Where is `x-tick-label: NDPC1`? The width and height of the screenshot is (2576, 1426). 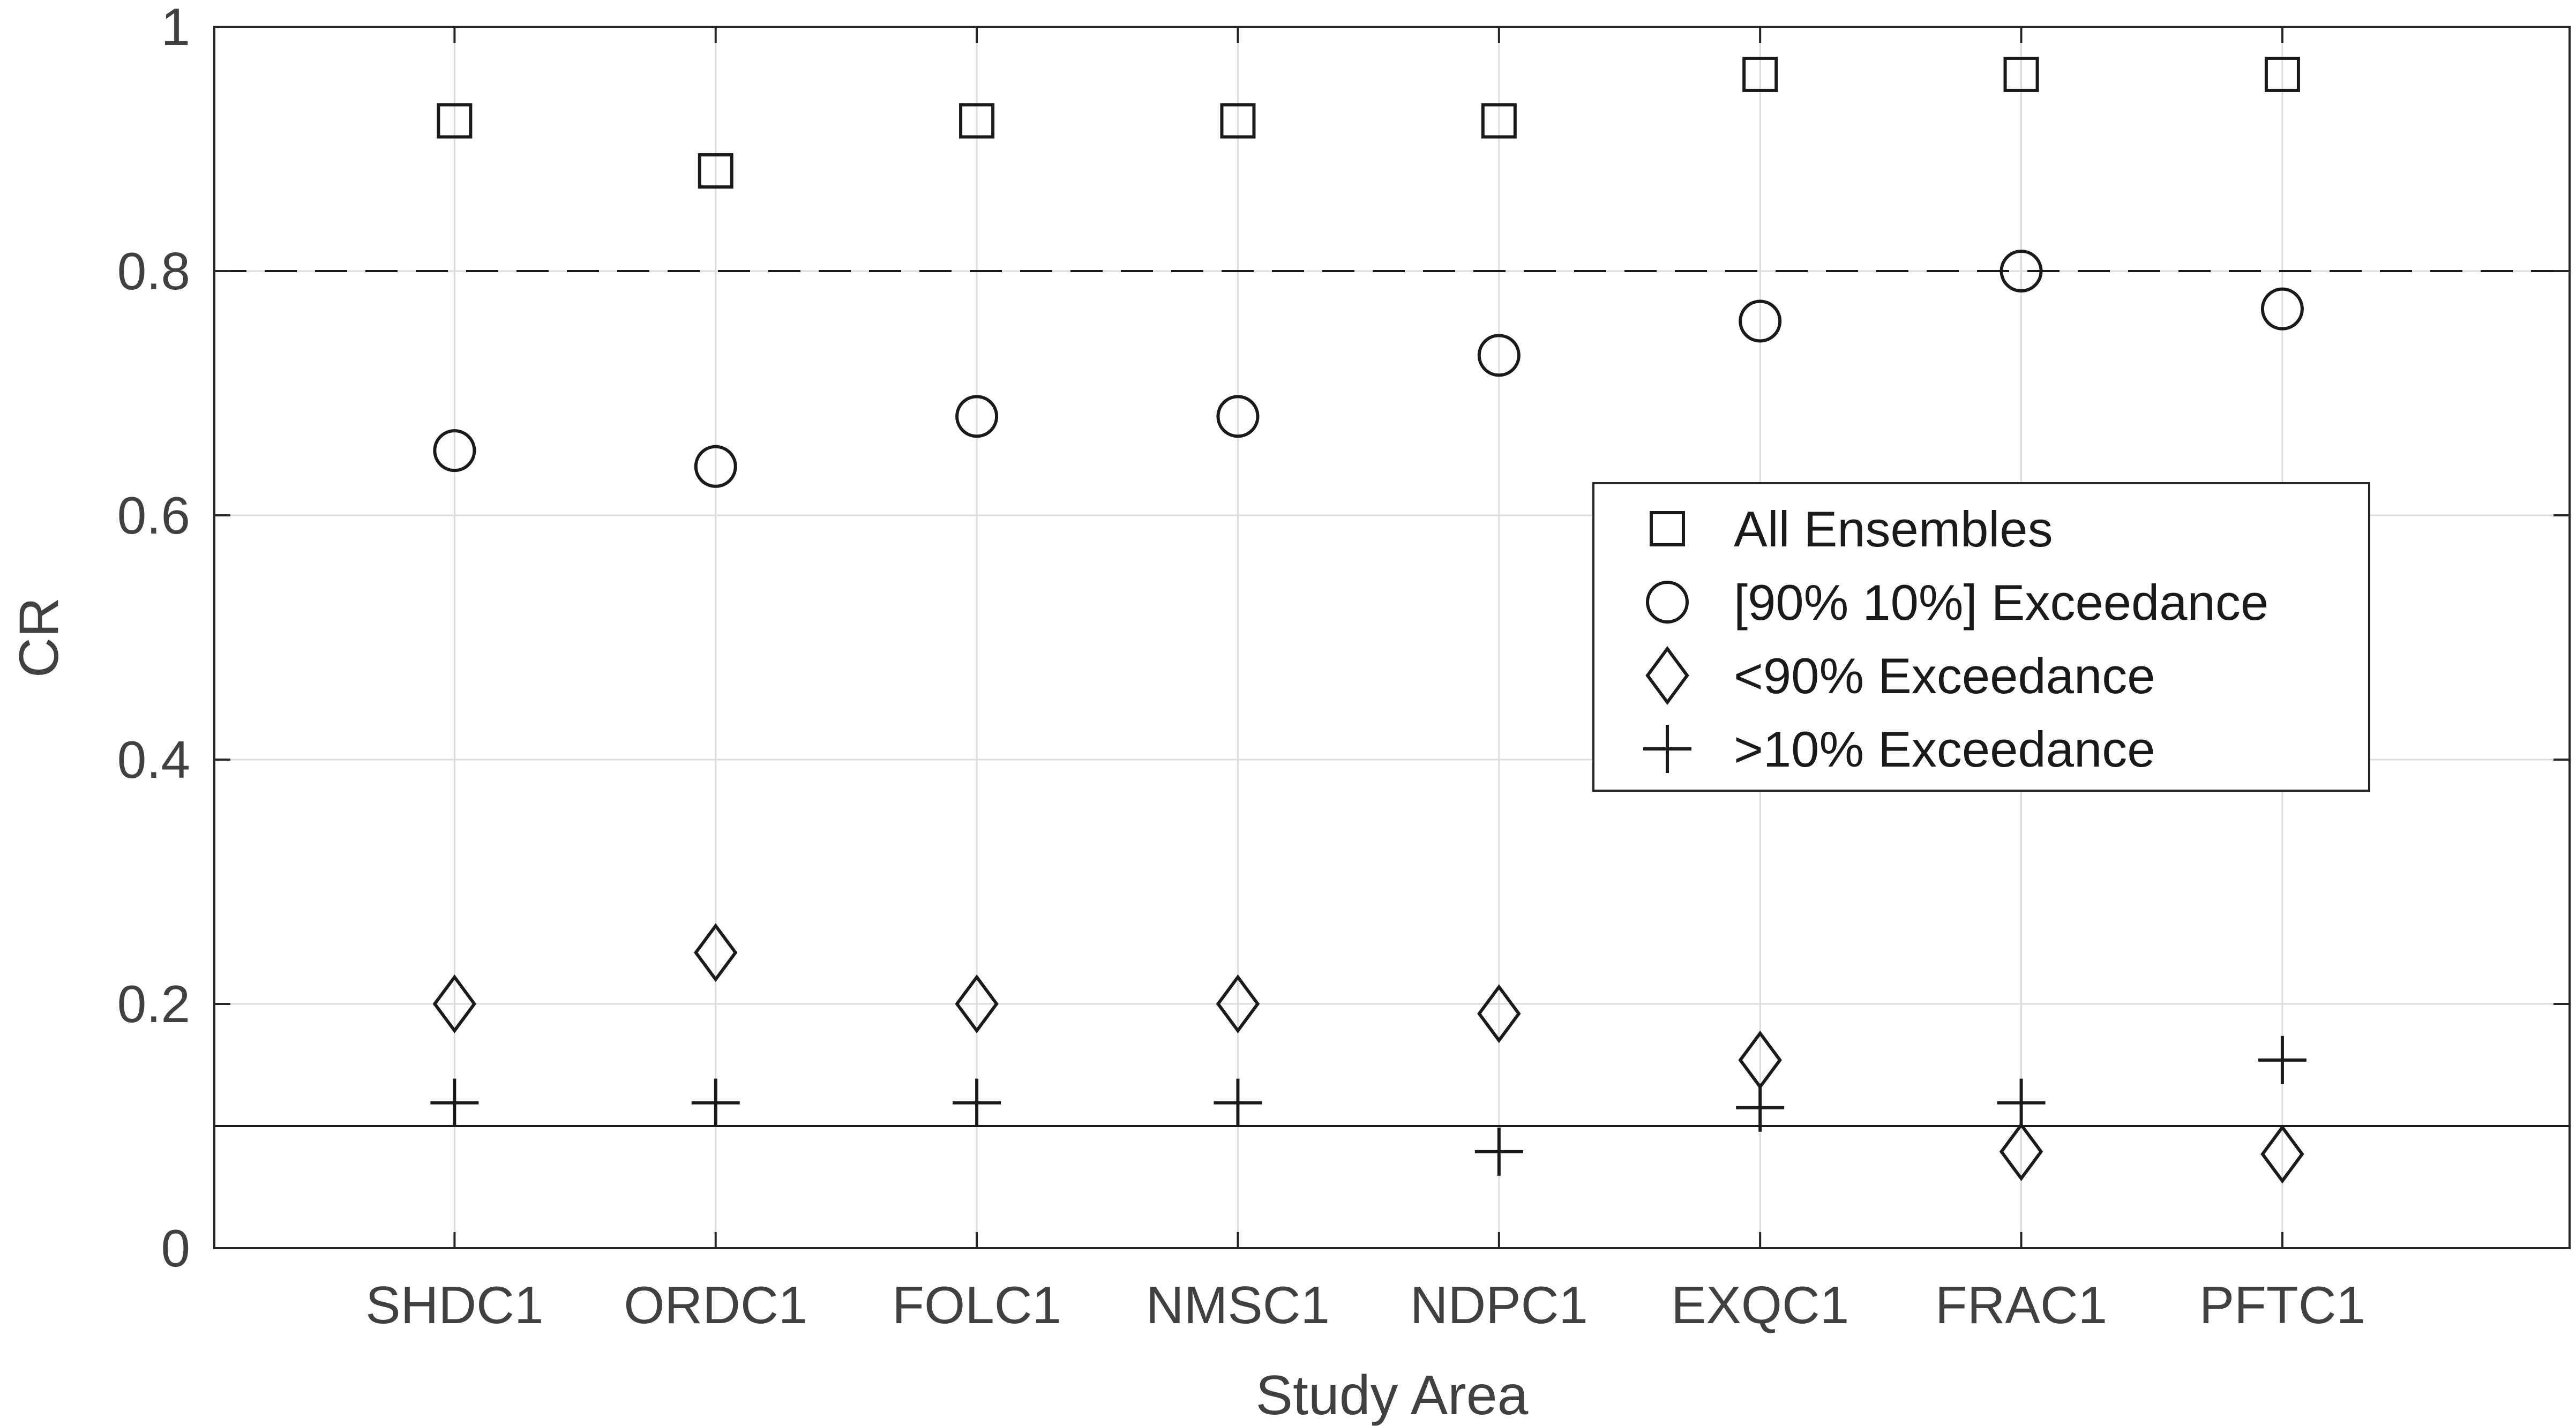
x-tick-label: NDPC1 is located at coordinates (1499, 1305).